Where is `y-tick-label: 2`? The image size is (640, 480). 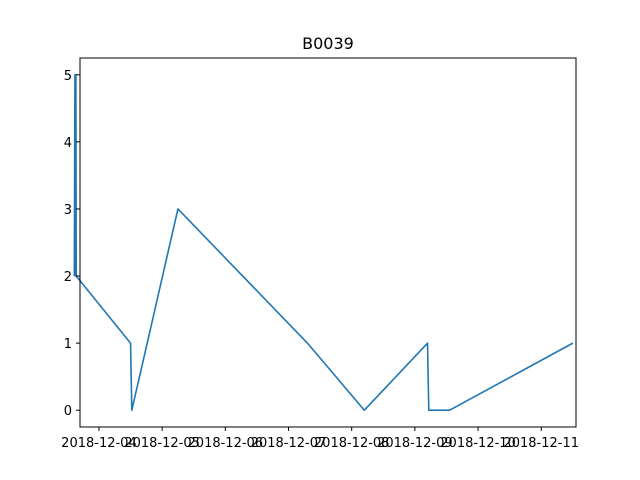
y-tick-label: 2 is located at coordinates (68, 277).